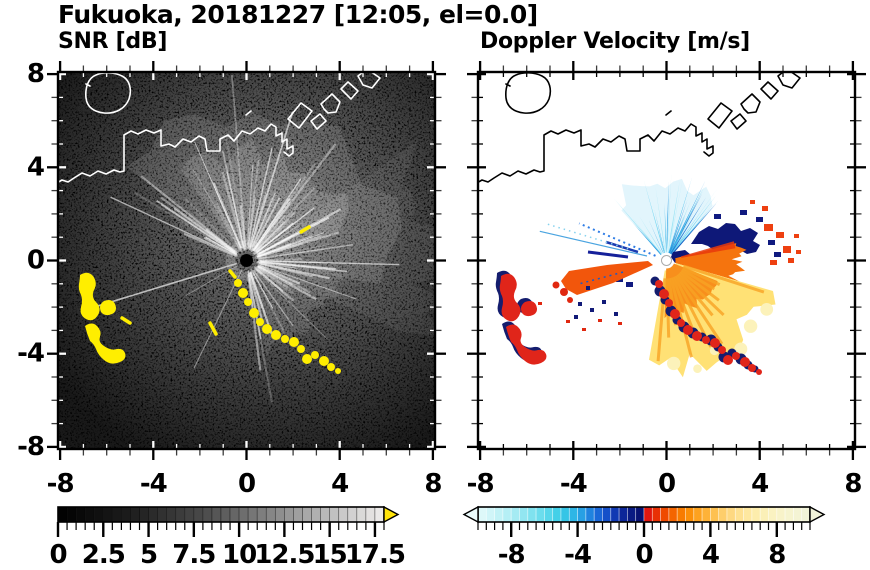  I want to click on colorbar-tick-label: -8, so click(511, 555).